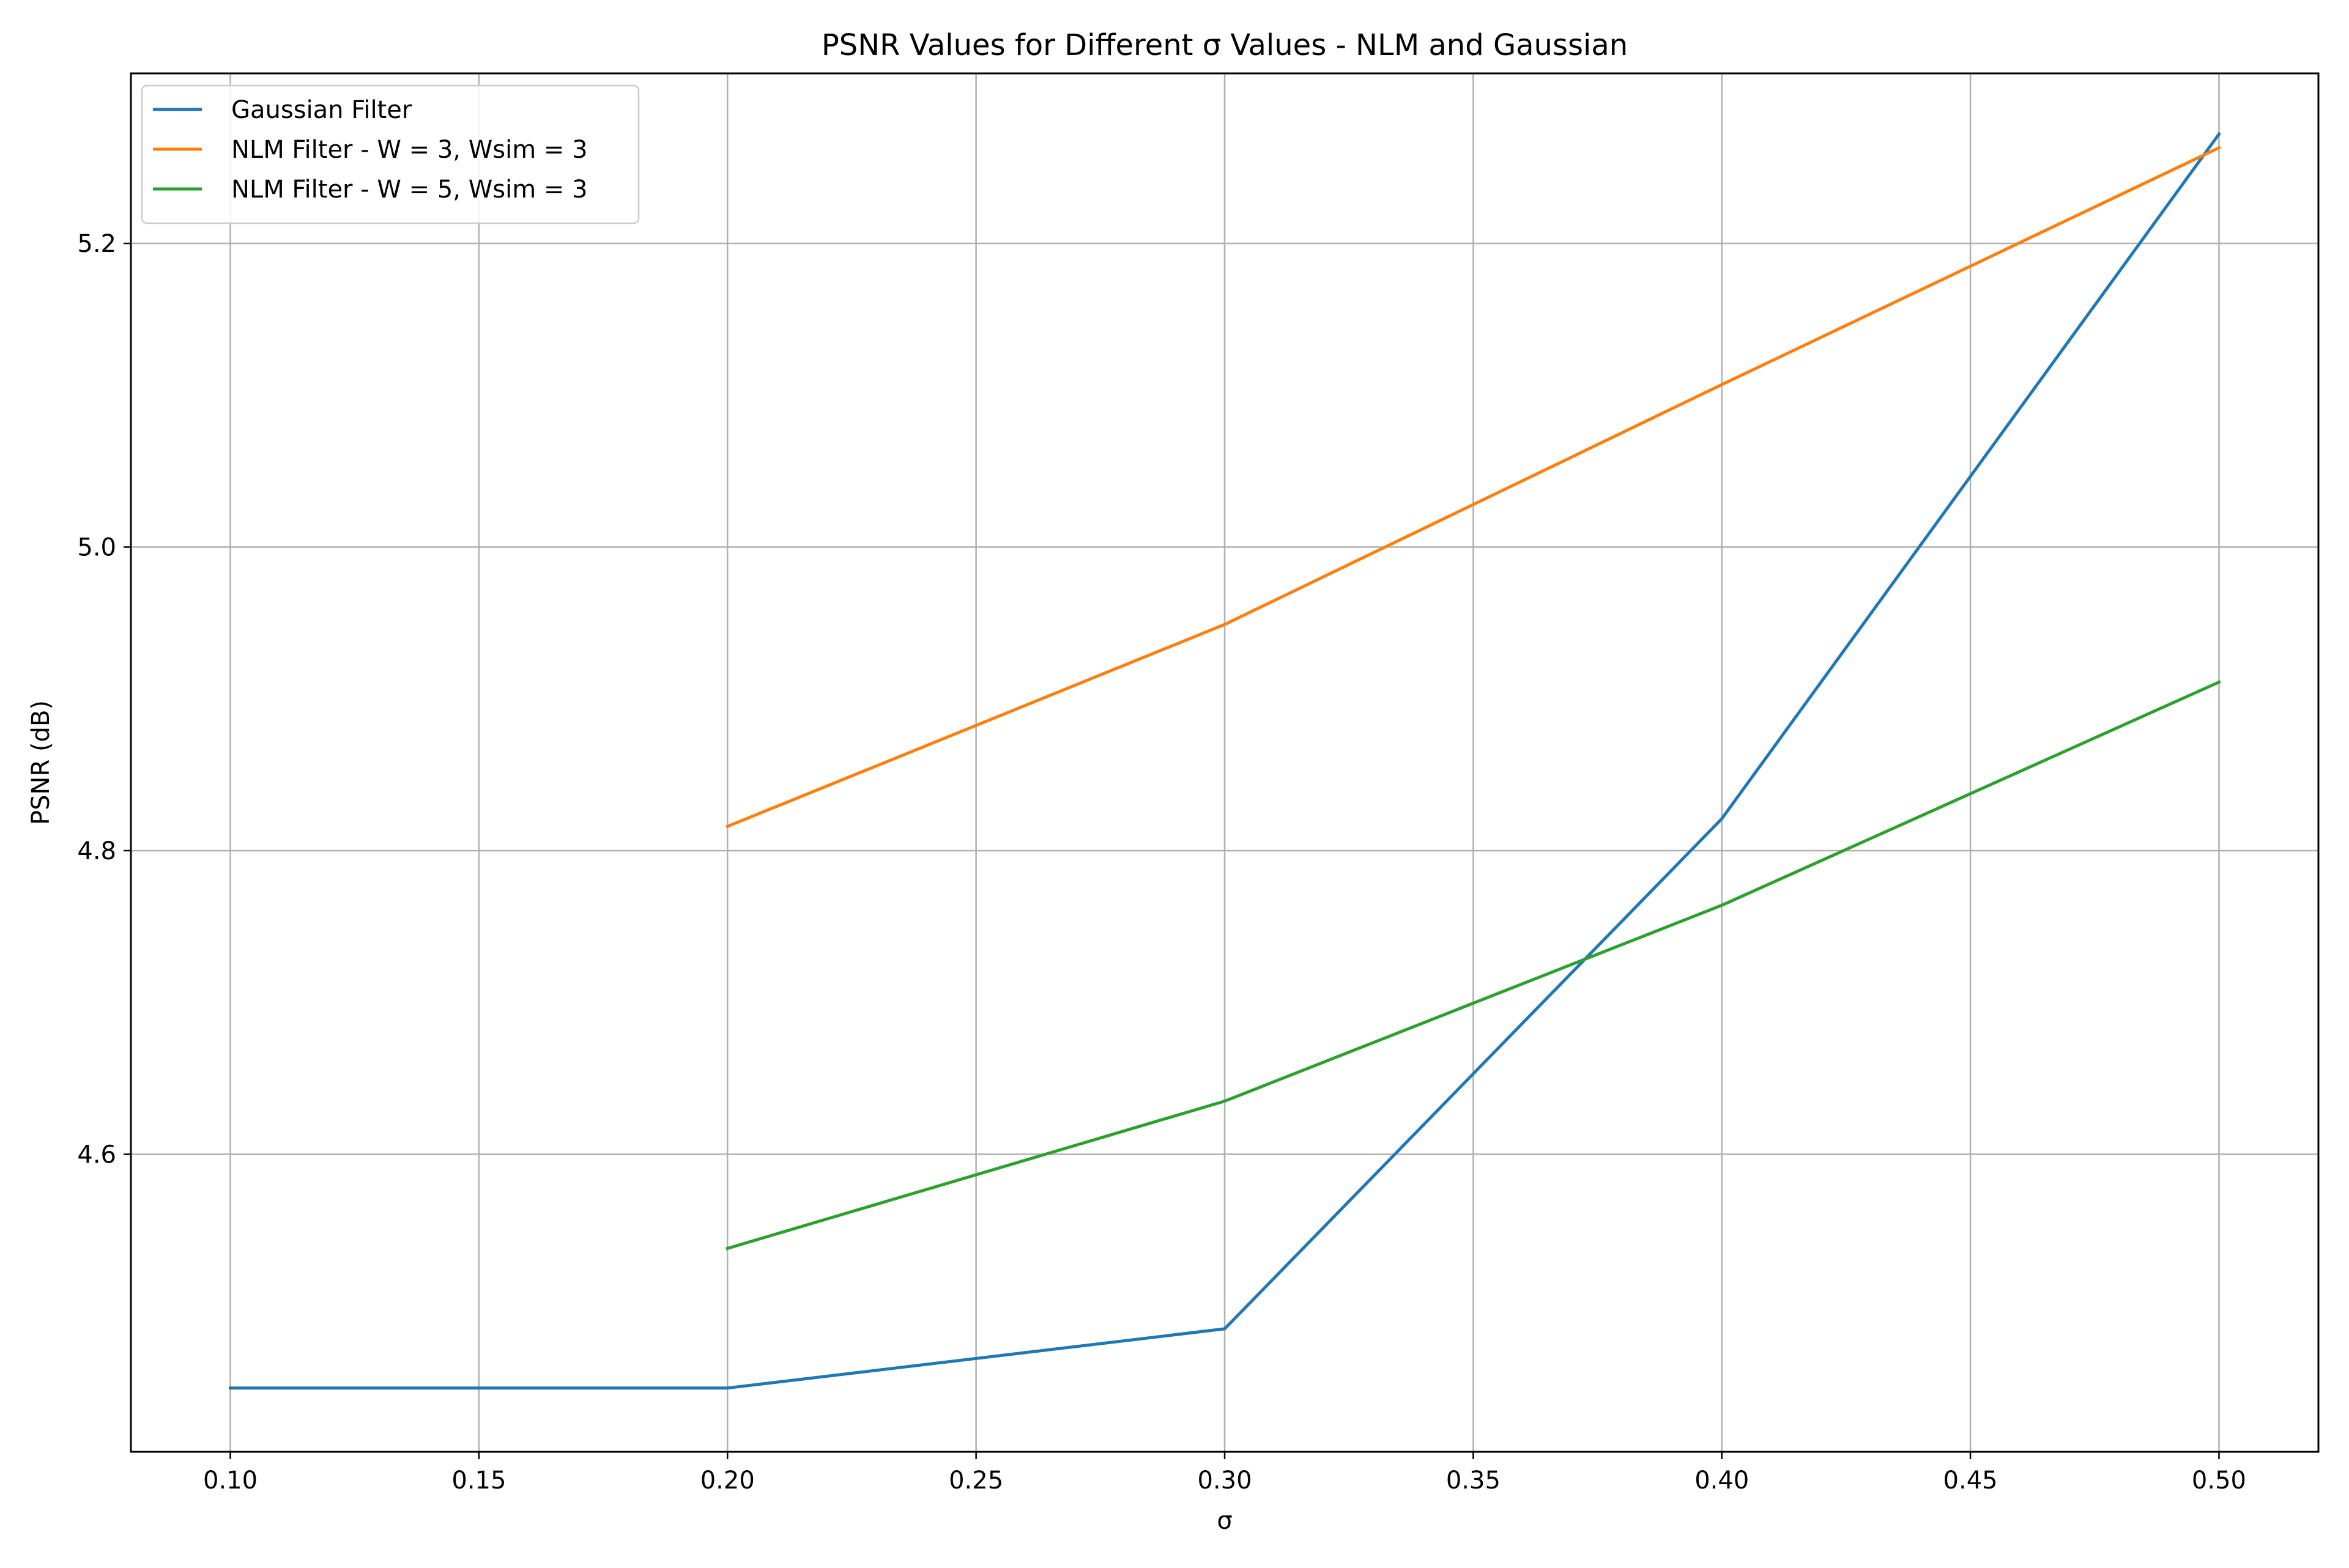  What do you see at coordinates (96, 244) in the screenshot?
I see `y-tick-label: 5.2` at bounding box center [96, 244].